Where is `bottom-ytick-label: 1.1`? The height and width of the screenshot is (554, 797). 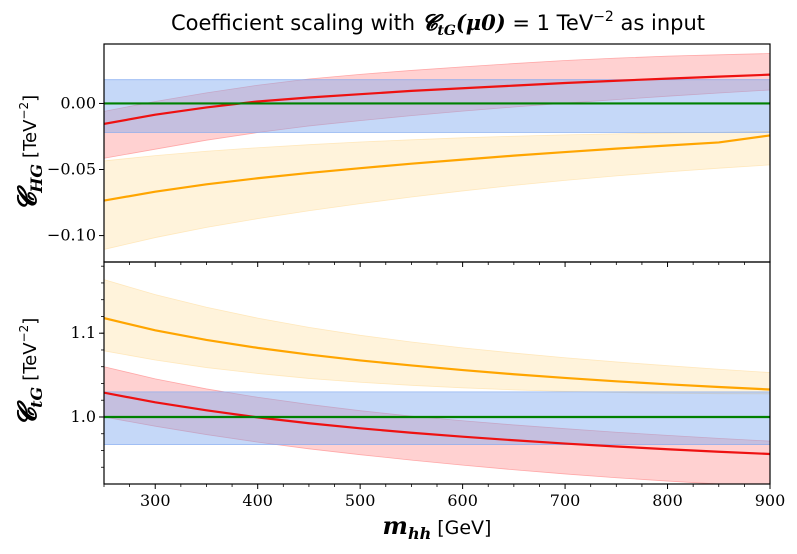 bottom-ytick-label: 1.1 is located at coordinates (83, 332).